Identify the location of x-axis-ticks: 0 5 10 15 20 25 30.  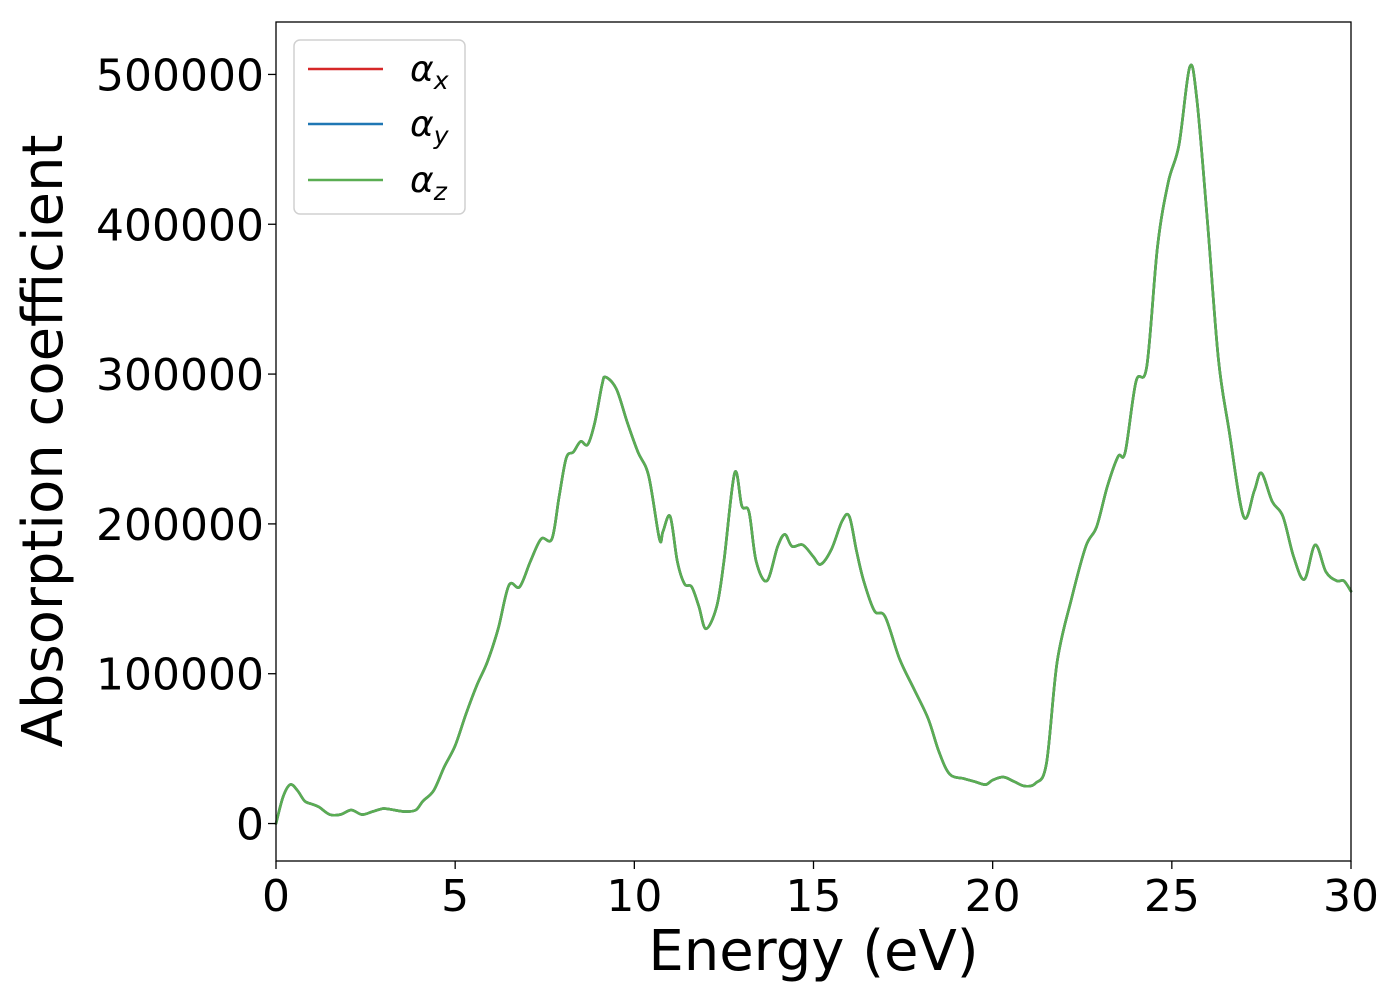
(820, 891).